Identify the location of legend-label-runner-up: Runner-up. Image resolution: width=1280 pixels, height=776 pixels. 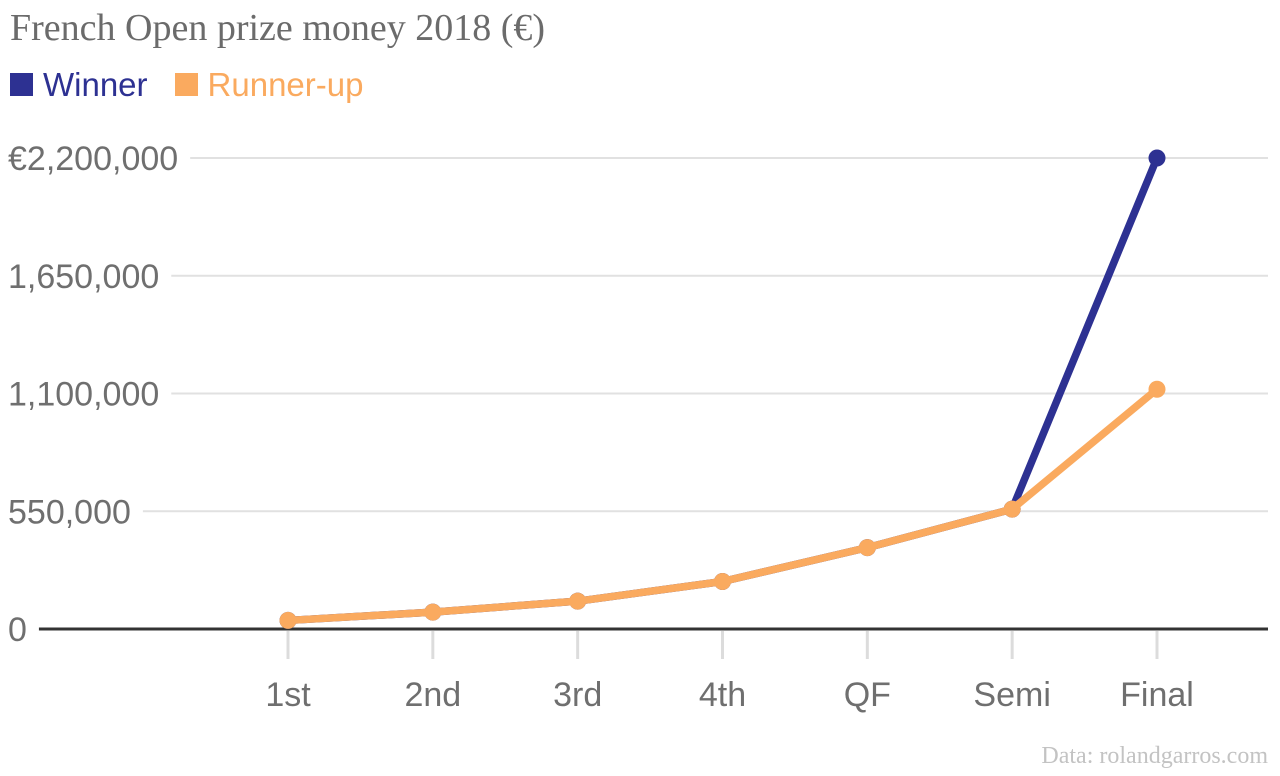
(285, 84).